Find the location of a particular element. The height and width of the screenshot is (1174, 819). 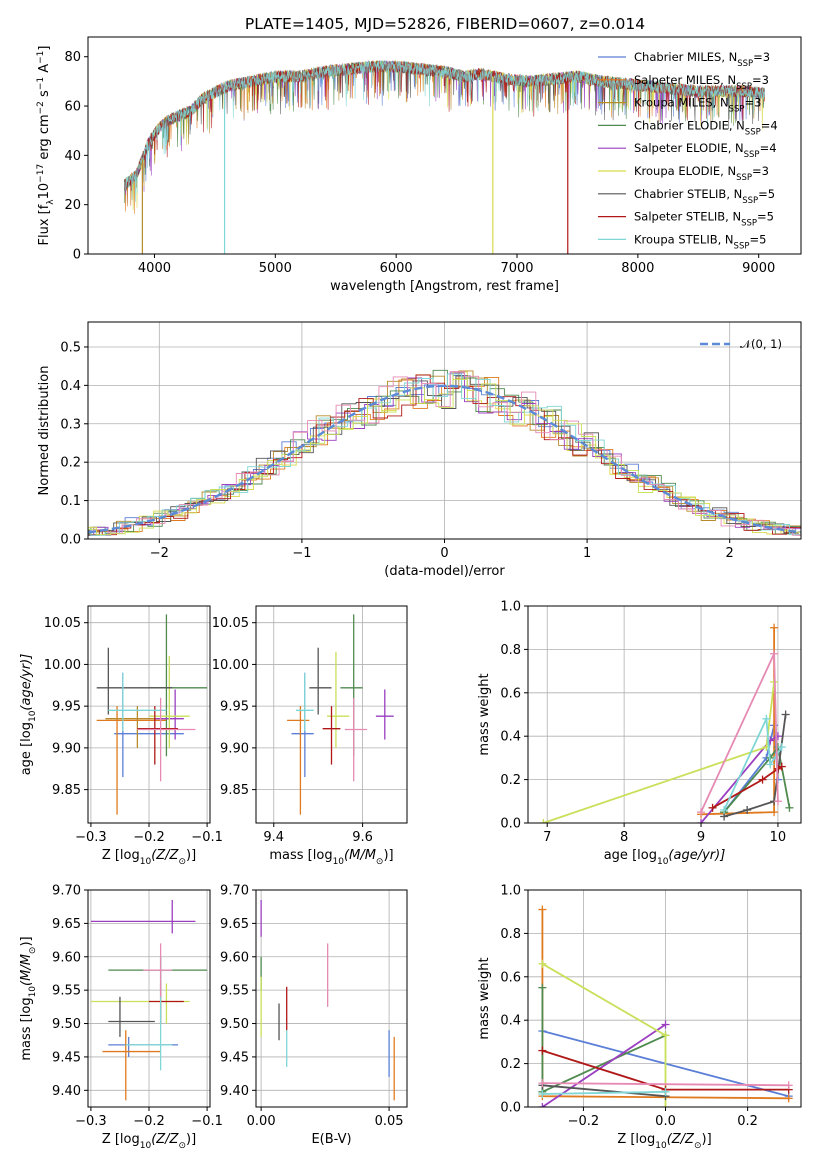

label-part: (age/yr)] is located at coordinates (696, 855).